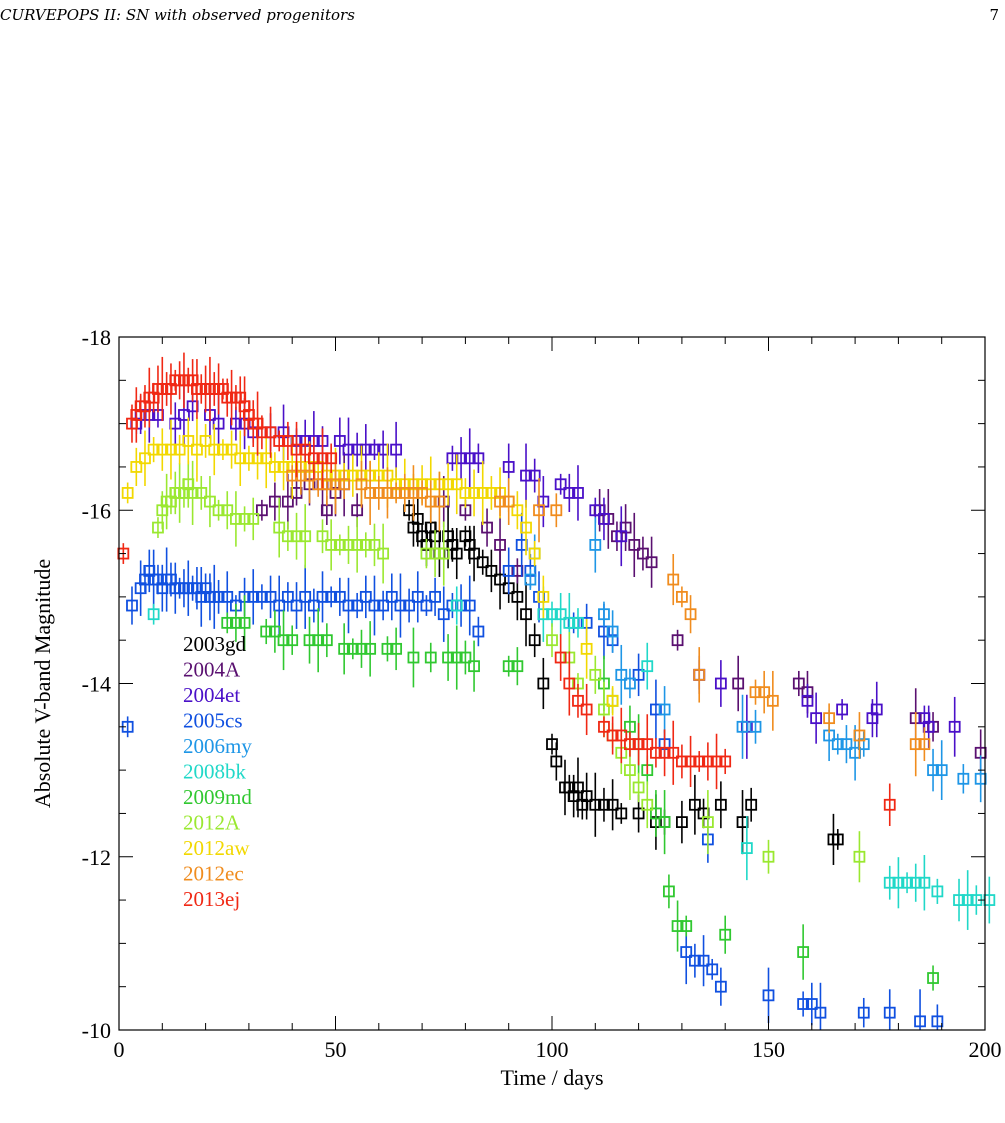  I want to click on series-2006my, so click(755, 660).